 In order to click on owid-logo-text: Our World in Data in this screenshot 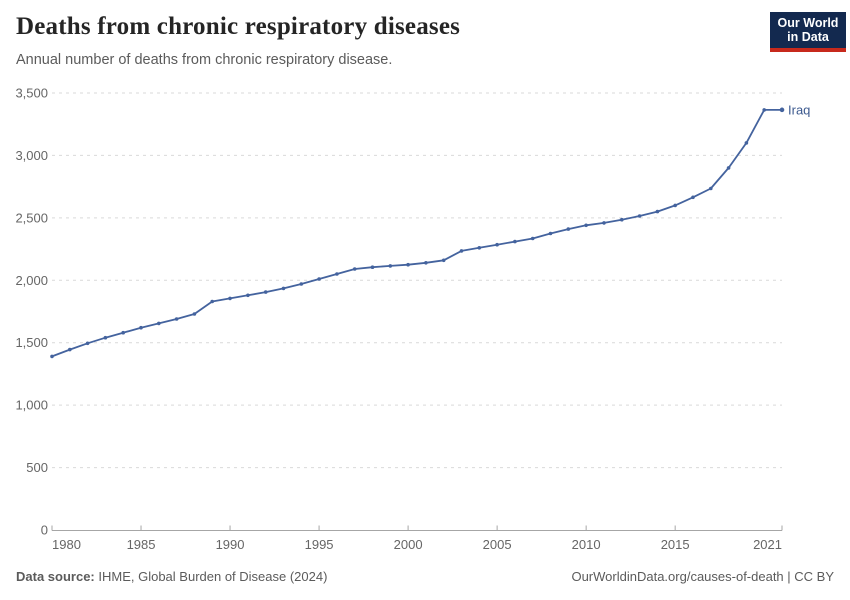, I will do `click(808, 30)`.